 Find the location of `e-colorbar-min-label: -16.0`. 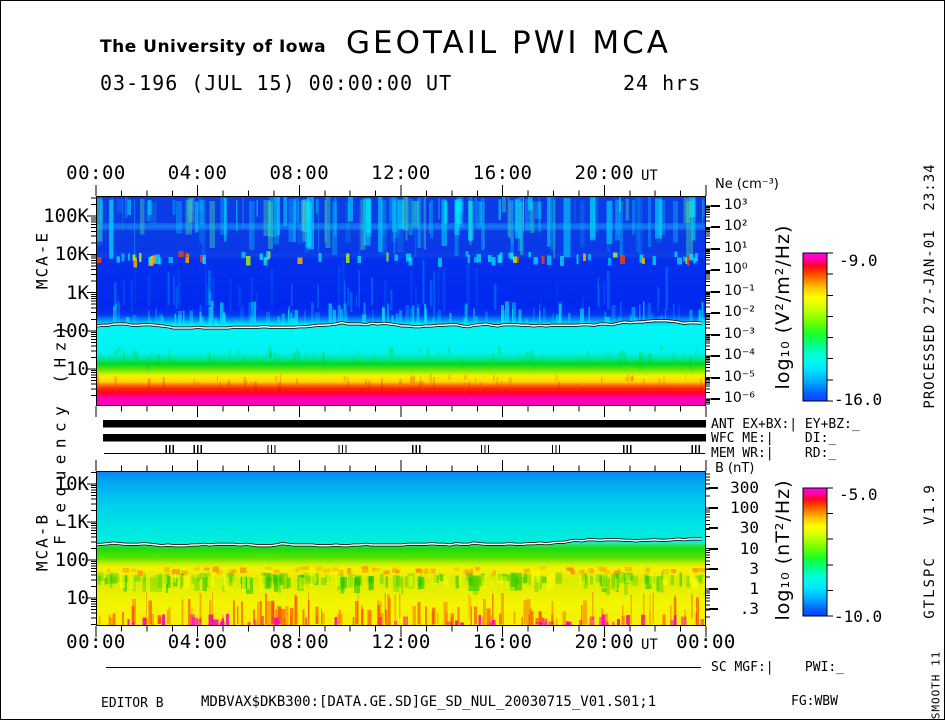

e-colorbar-min-label: -16.0 is located at coordinates (858, 399).